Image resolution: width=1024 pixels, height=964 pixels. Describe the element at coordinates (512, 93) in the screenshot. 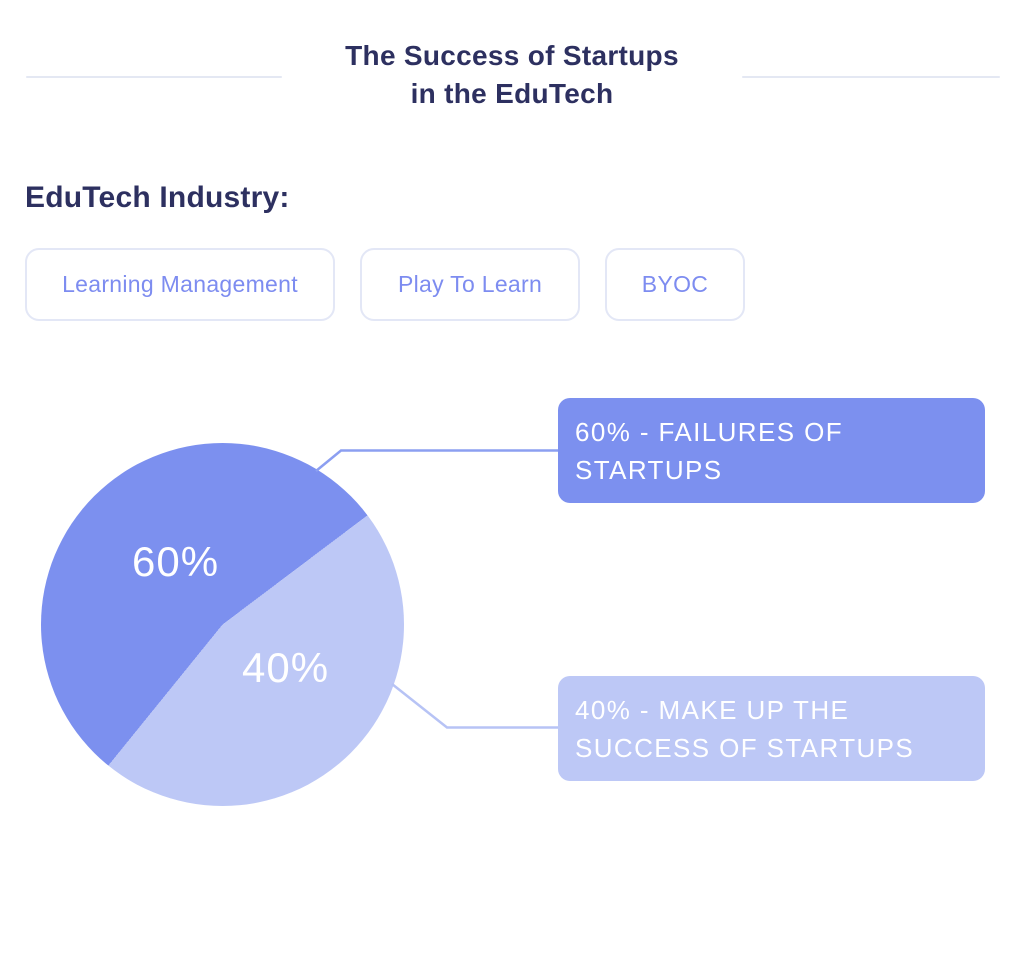

I see `page-title-line-2: in the EduTech` at that location.